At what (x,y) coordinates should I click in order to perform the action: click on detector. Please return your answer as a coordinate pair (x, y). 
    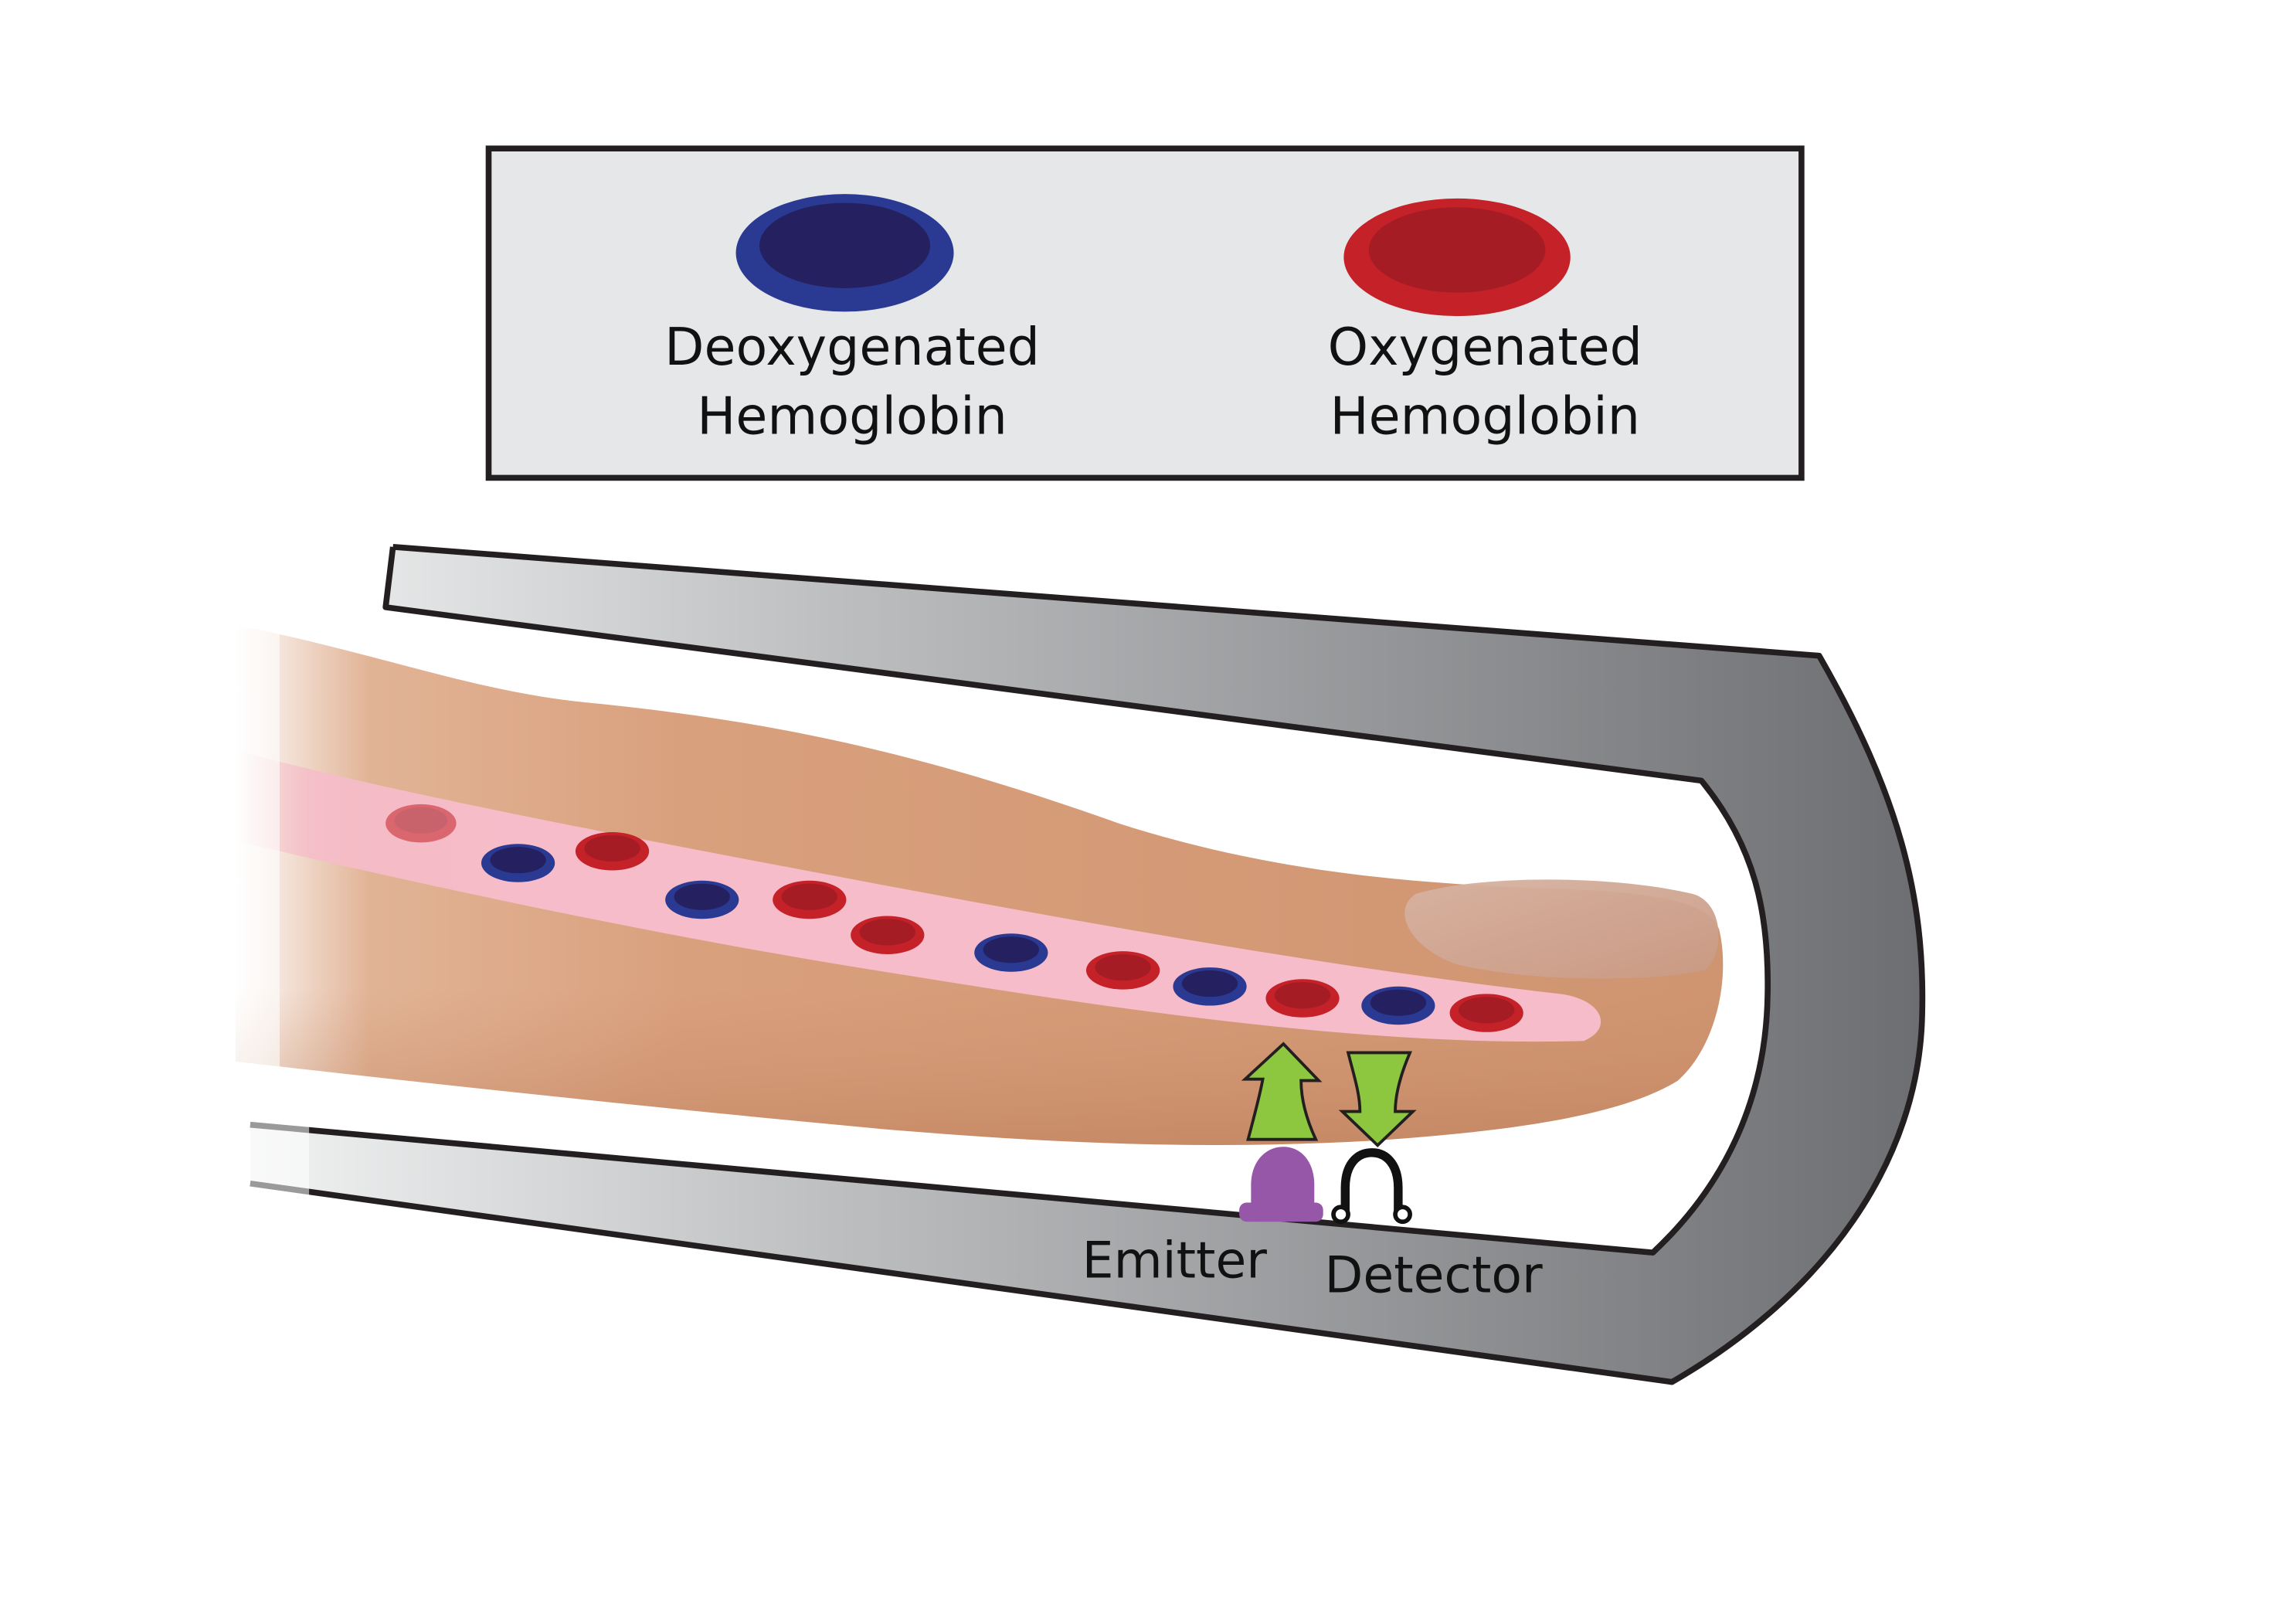
    Looking at the image, I should click on (1371, 1187).